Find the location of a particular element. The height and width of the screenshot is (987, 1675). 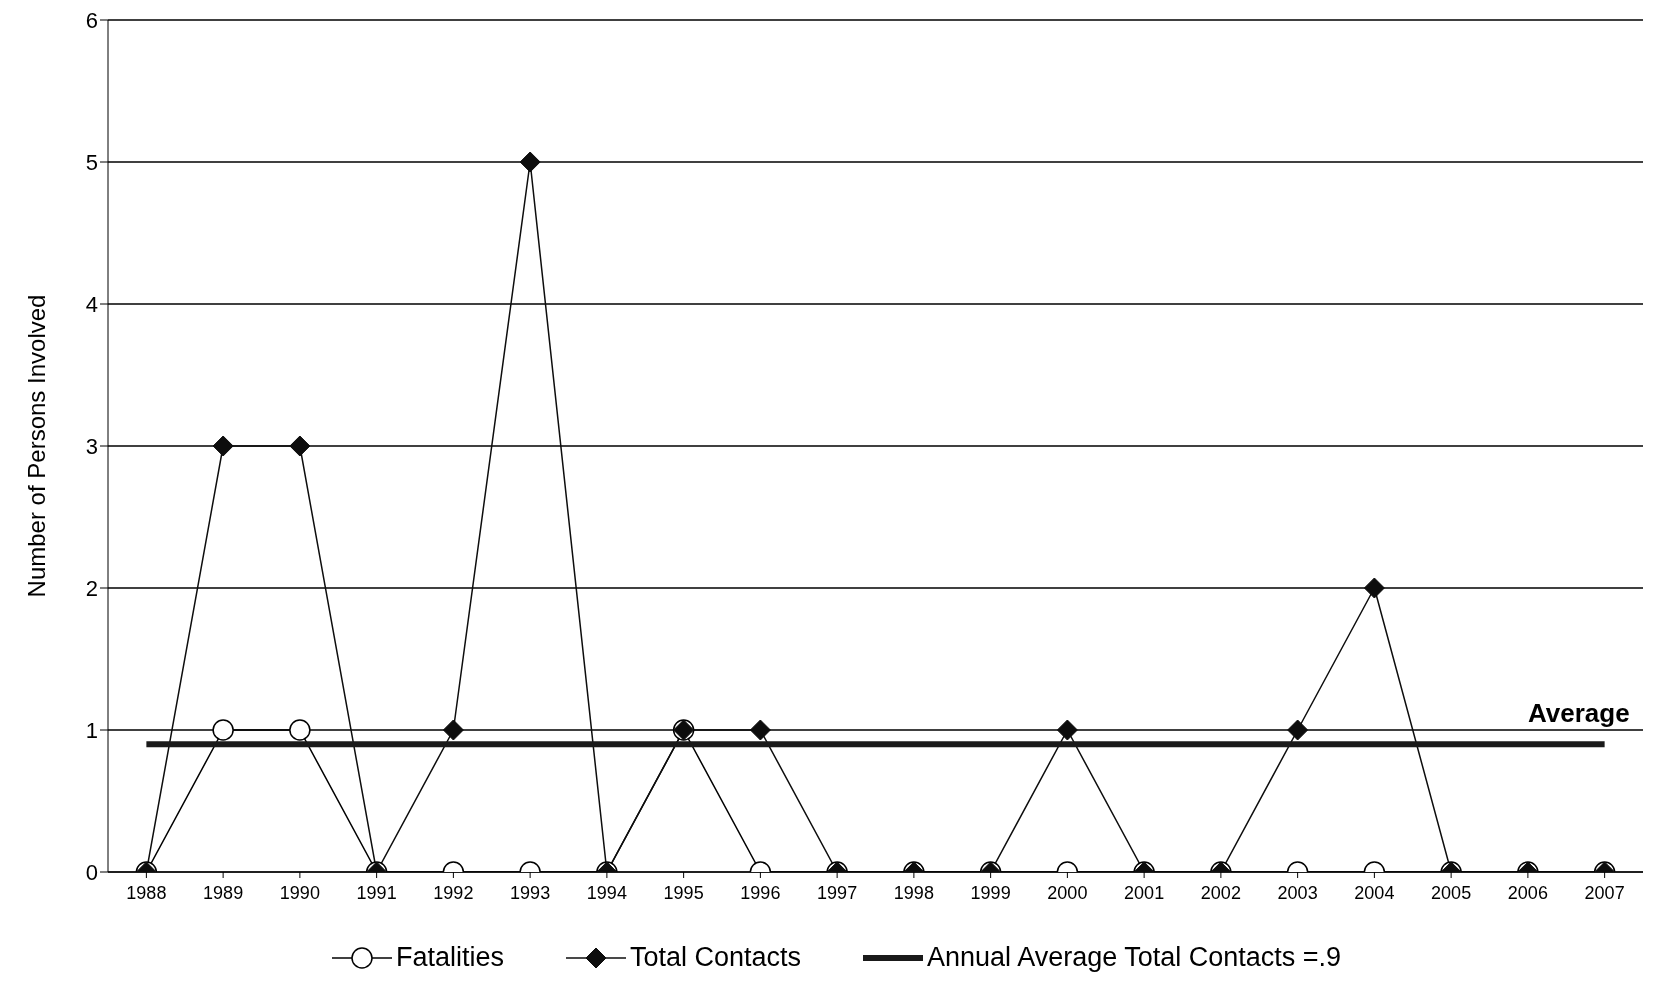

y-tick-label: 4 is located at coordinates (91, 304).